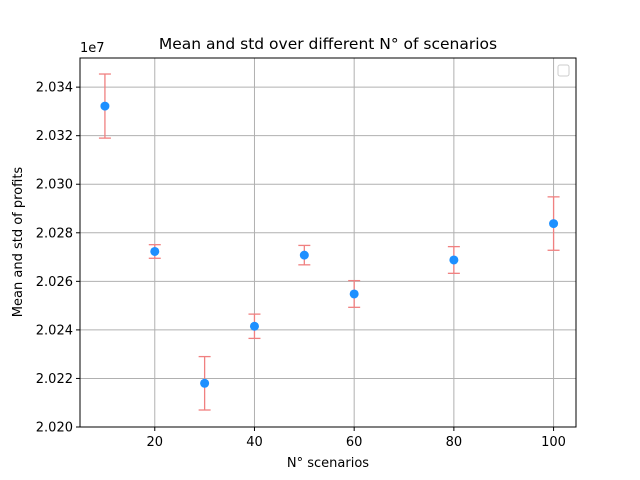 The height and width of the screenshot is (480, 640). Describe the element at coordinates (155, 442) in the screenshot. I see `x-tick-label: 20` at that location.